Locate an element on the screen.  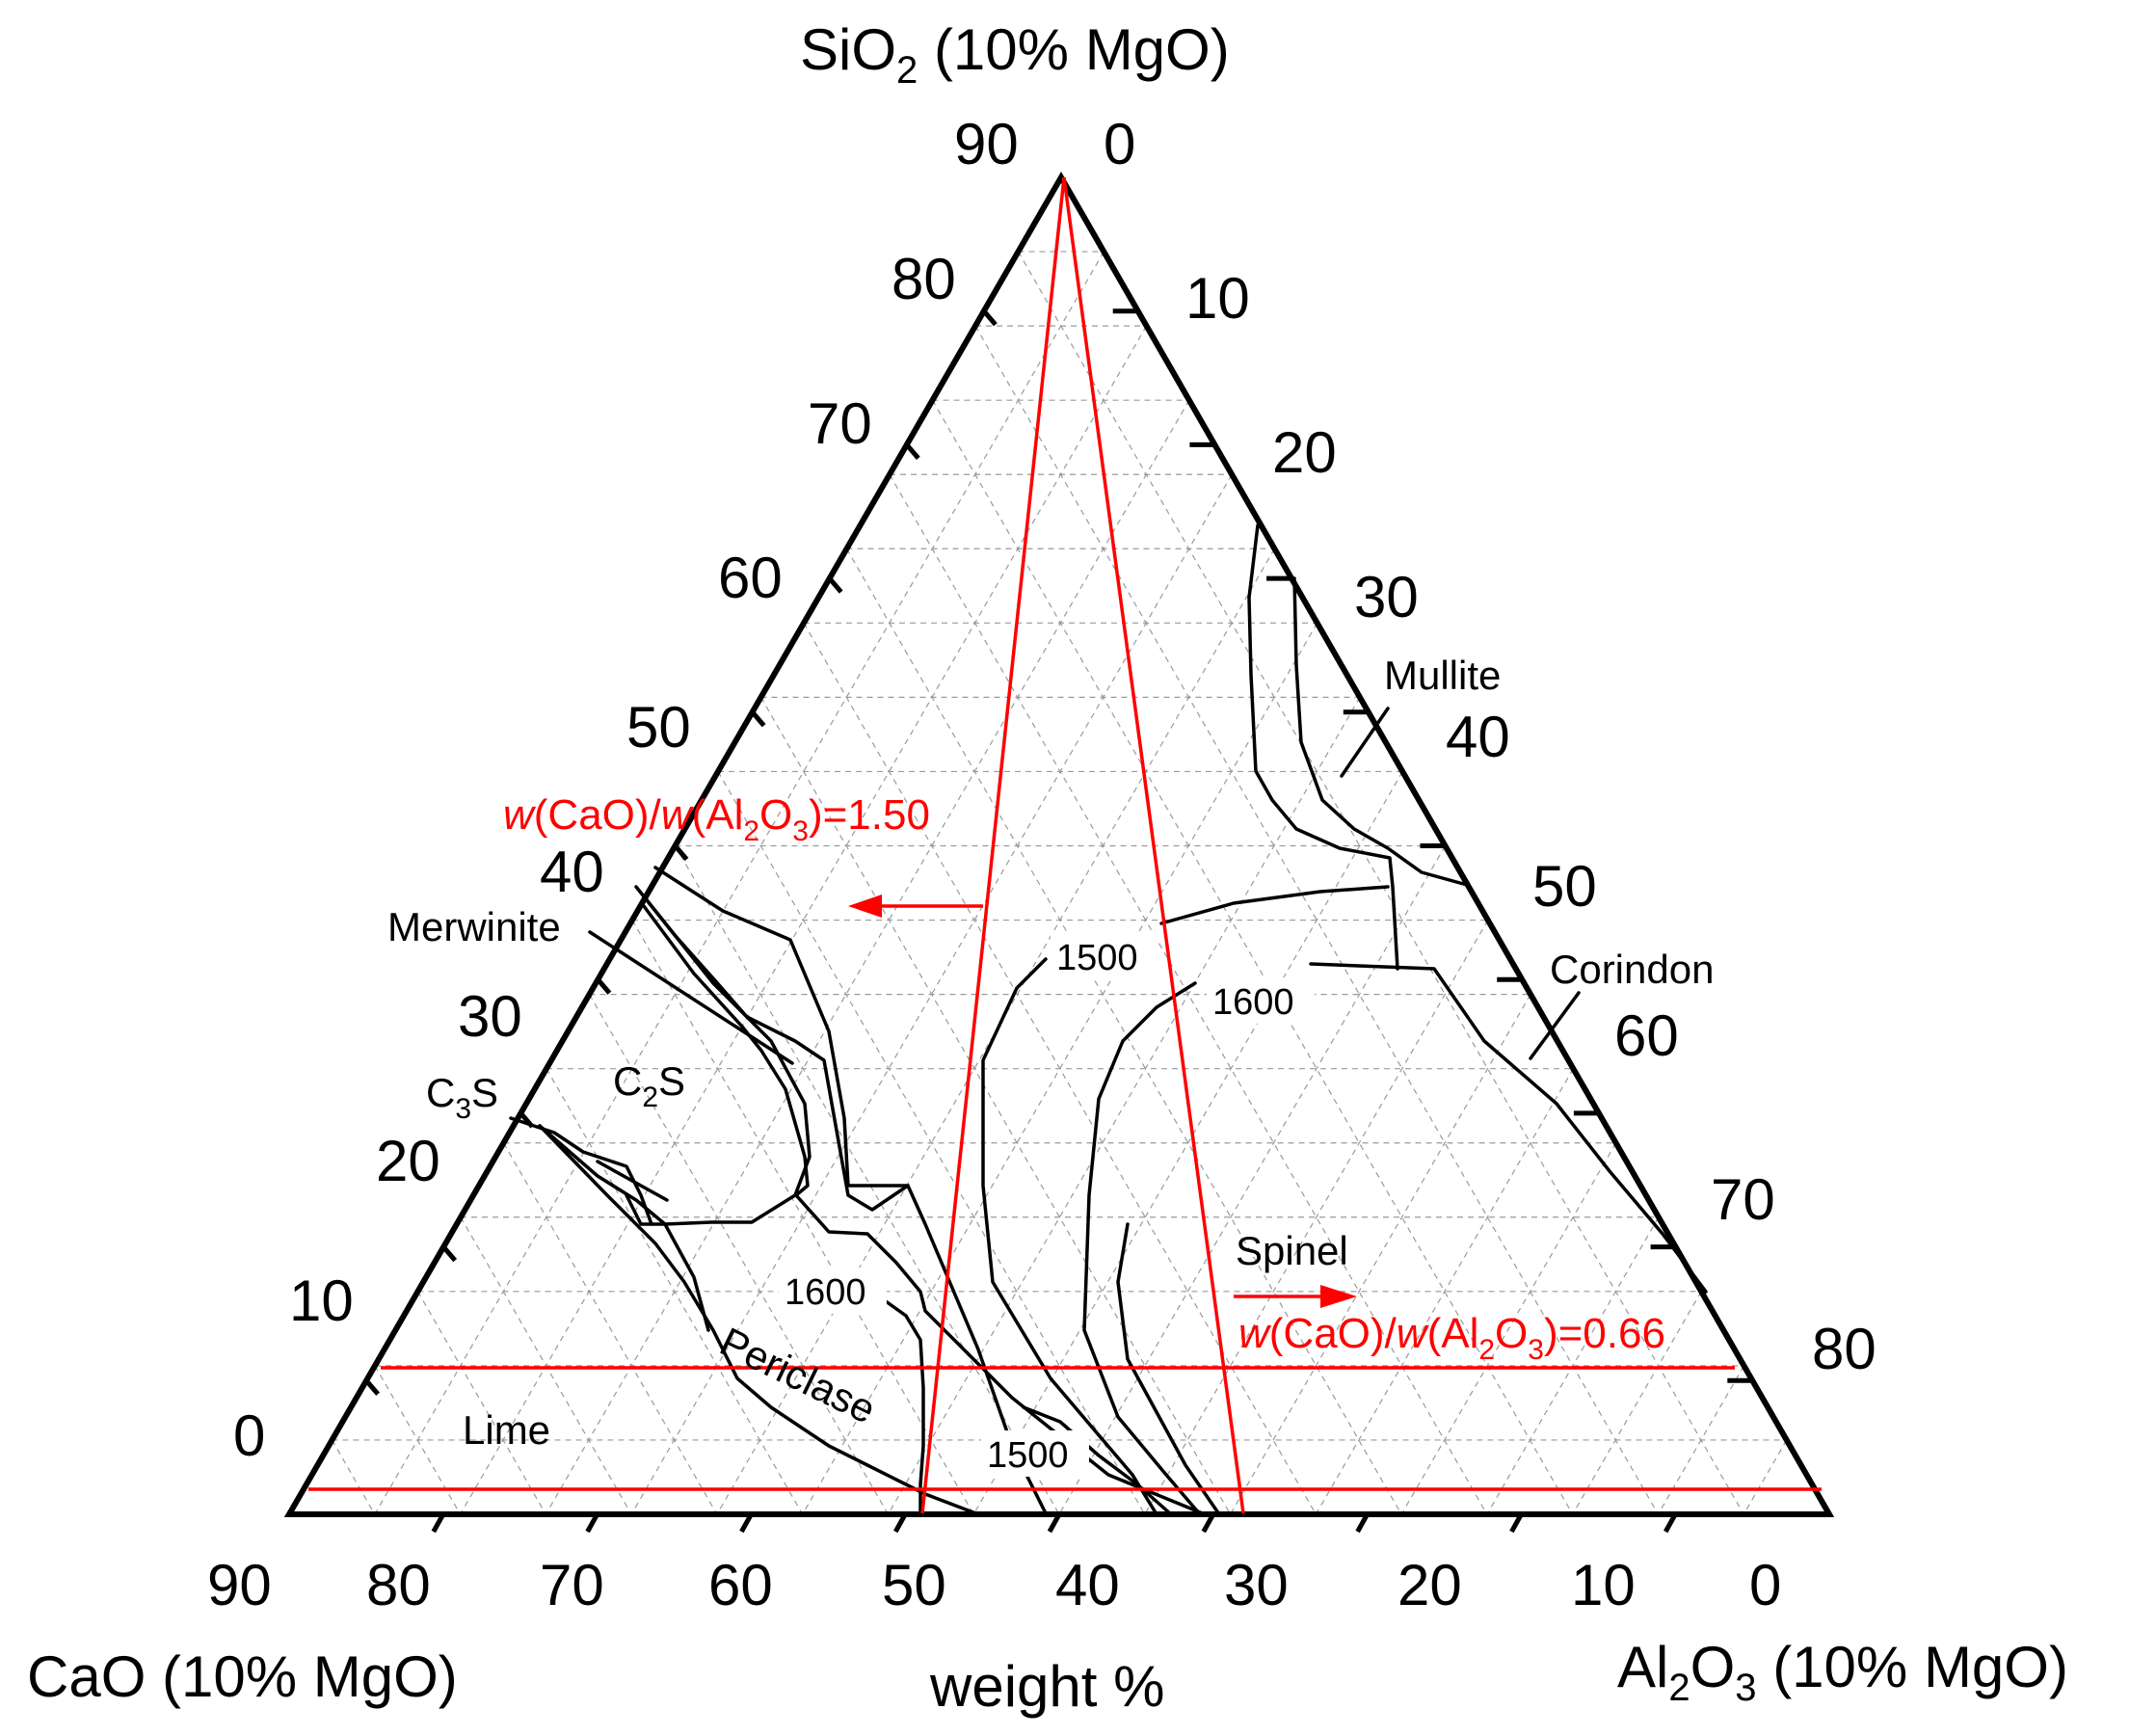
liquidus-1500-upper-right is located at coordinates (1274, 905).